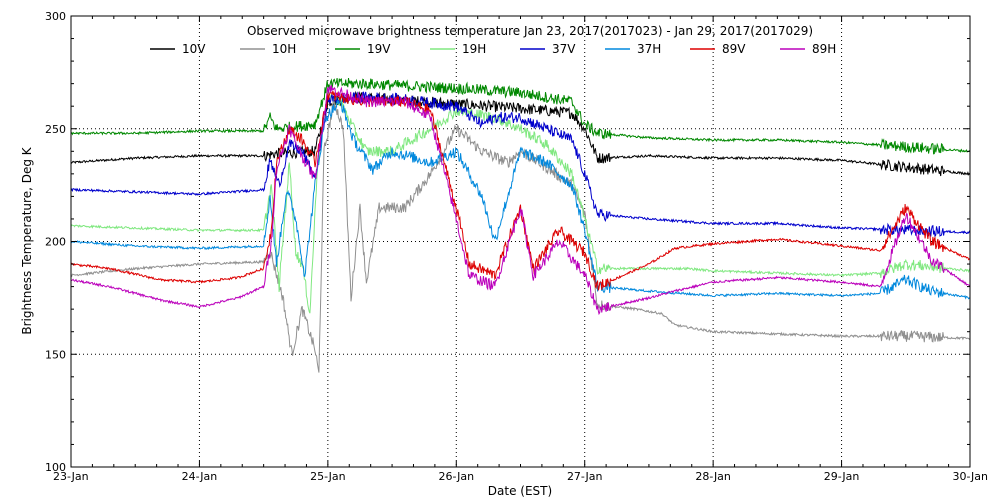 The height and width of the screenshot is (500, 1000). Describe the element at coordinates (970, 476) in the screenshot. I see `x-tick-label: 30-Jan` at that location.